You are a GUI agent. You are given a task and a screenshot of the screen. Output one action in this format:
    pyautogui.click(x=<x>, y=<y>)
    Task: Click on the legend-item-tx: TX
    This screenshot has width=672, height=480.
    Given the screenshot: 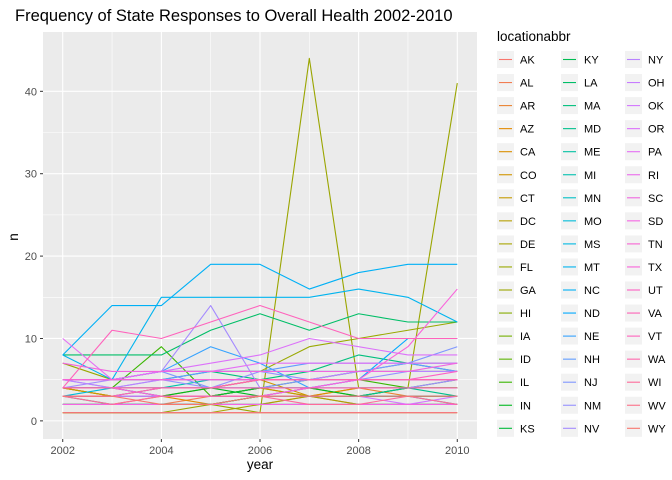 What is the action you would take?
    pyautogui.click(x=644, y=267)
    